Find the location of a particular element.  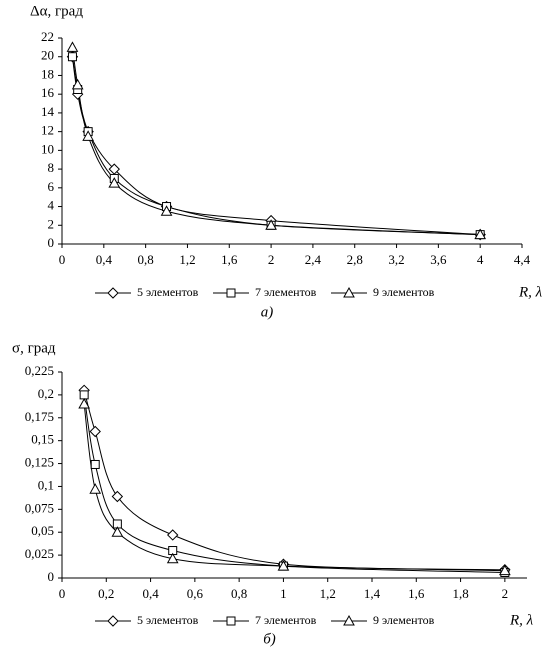

y-tick-label: 0,05 is located at coordinates (42, 530).